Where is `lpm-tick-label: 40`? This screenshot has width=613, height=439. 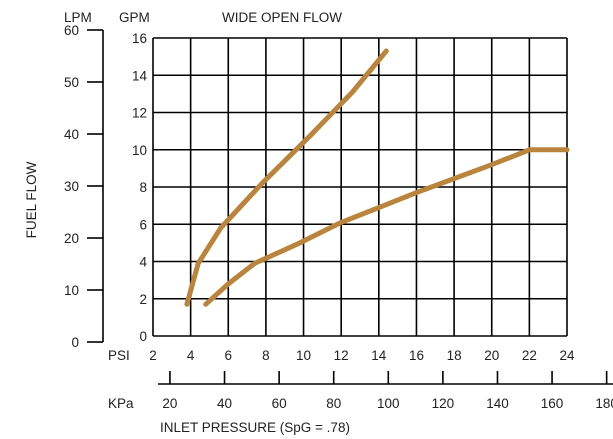
lpm-tick-label: 40 is located at coordinates (71, 134).